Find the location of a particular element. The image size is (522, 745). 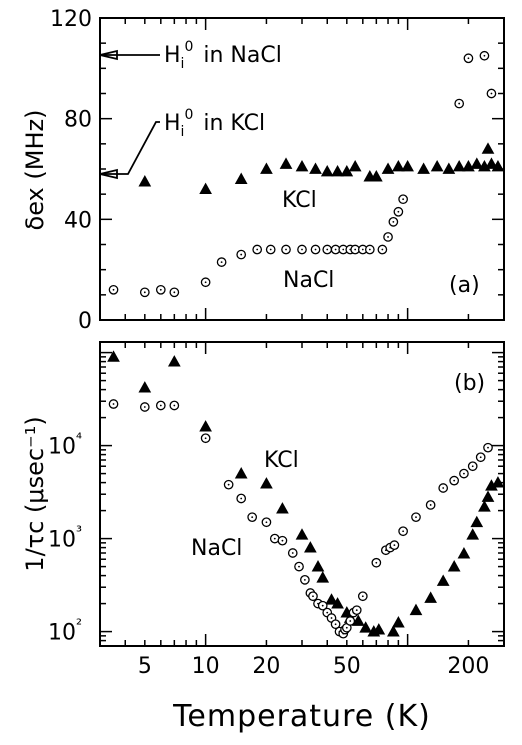

annotation-nacl-field: Hi0 in NaCl is located at coordinates (190, 55).